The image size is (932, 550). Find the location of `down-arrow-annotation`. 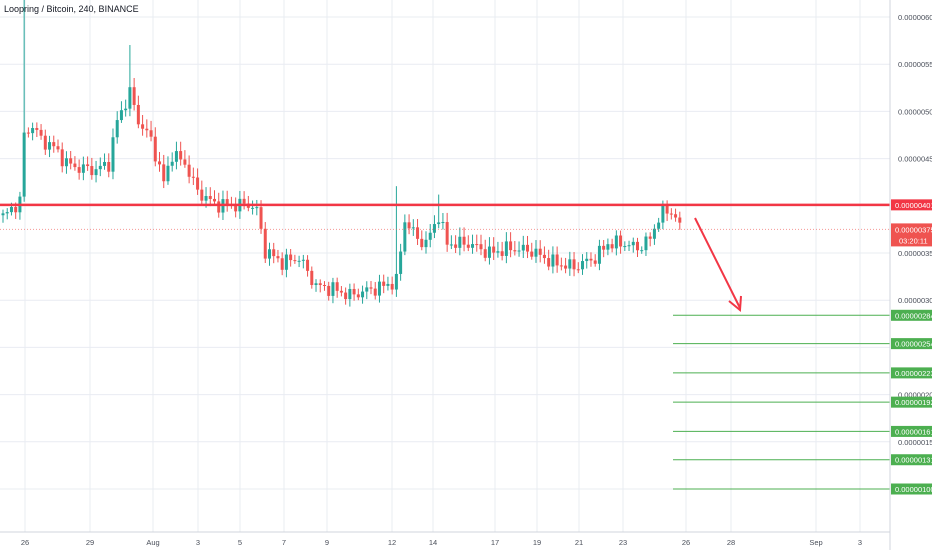

down-arrow-annotation is located at coordinates (718, 264).